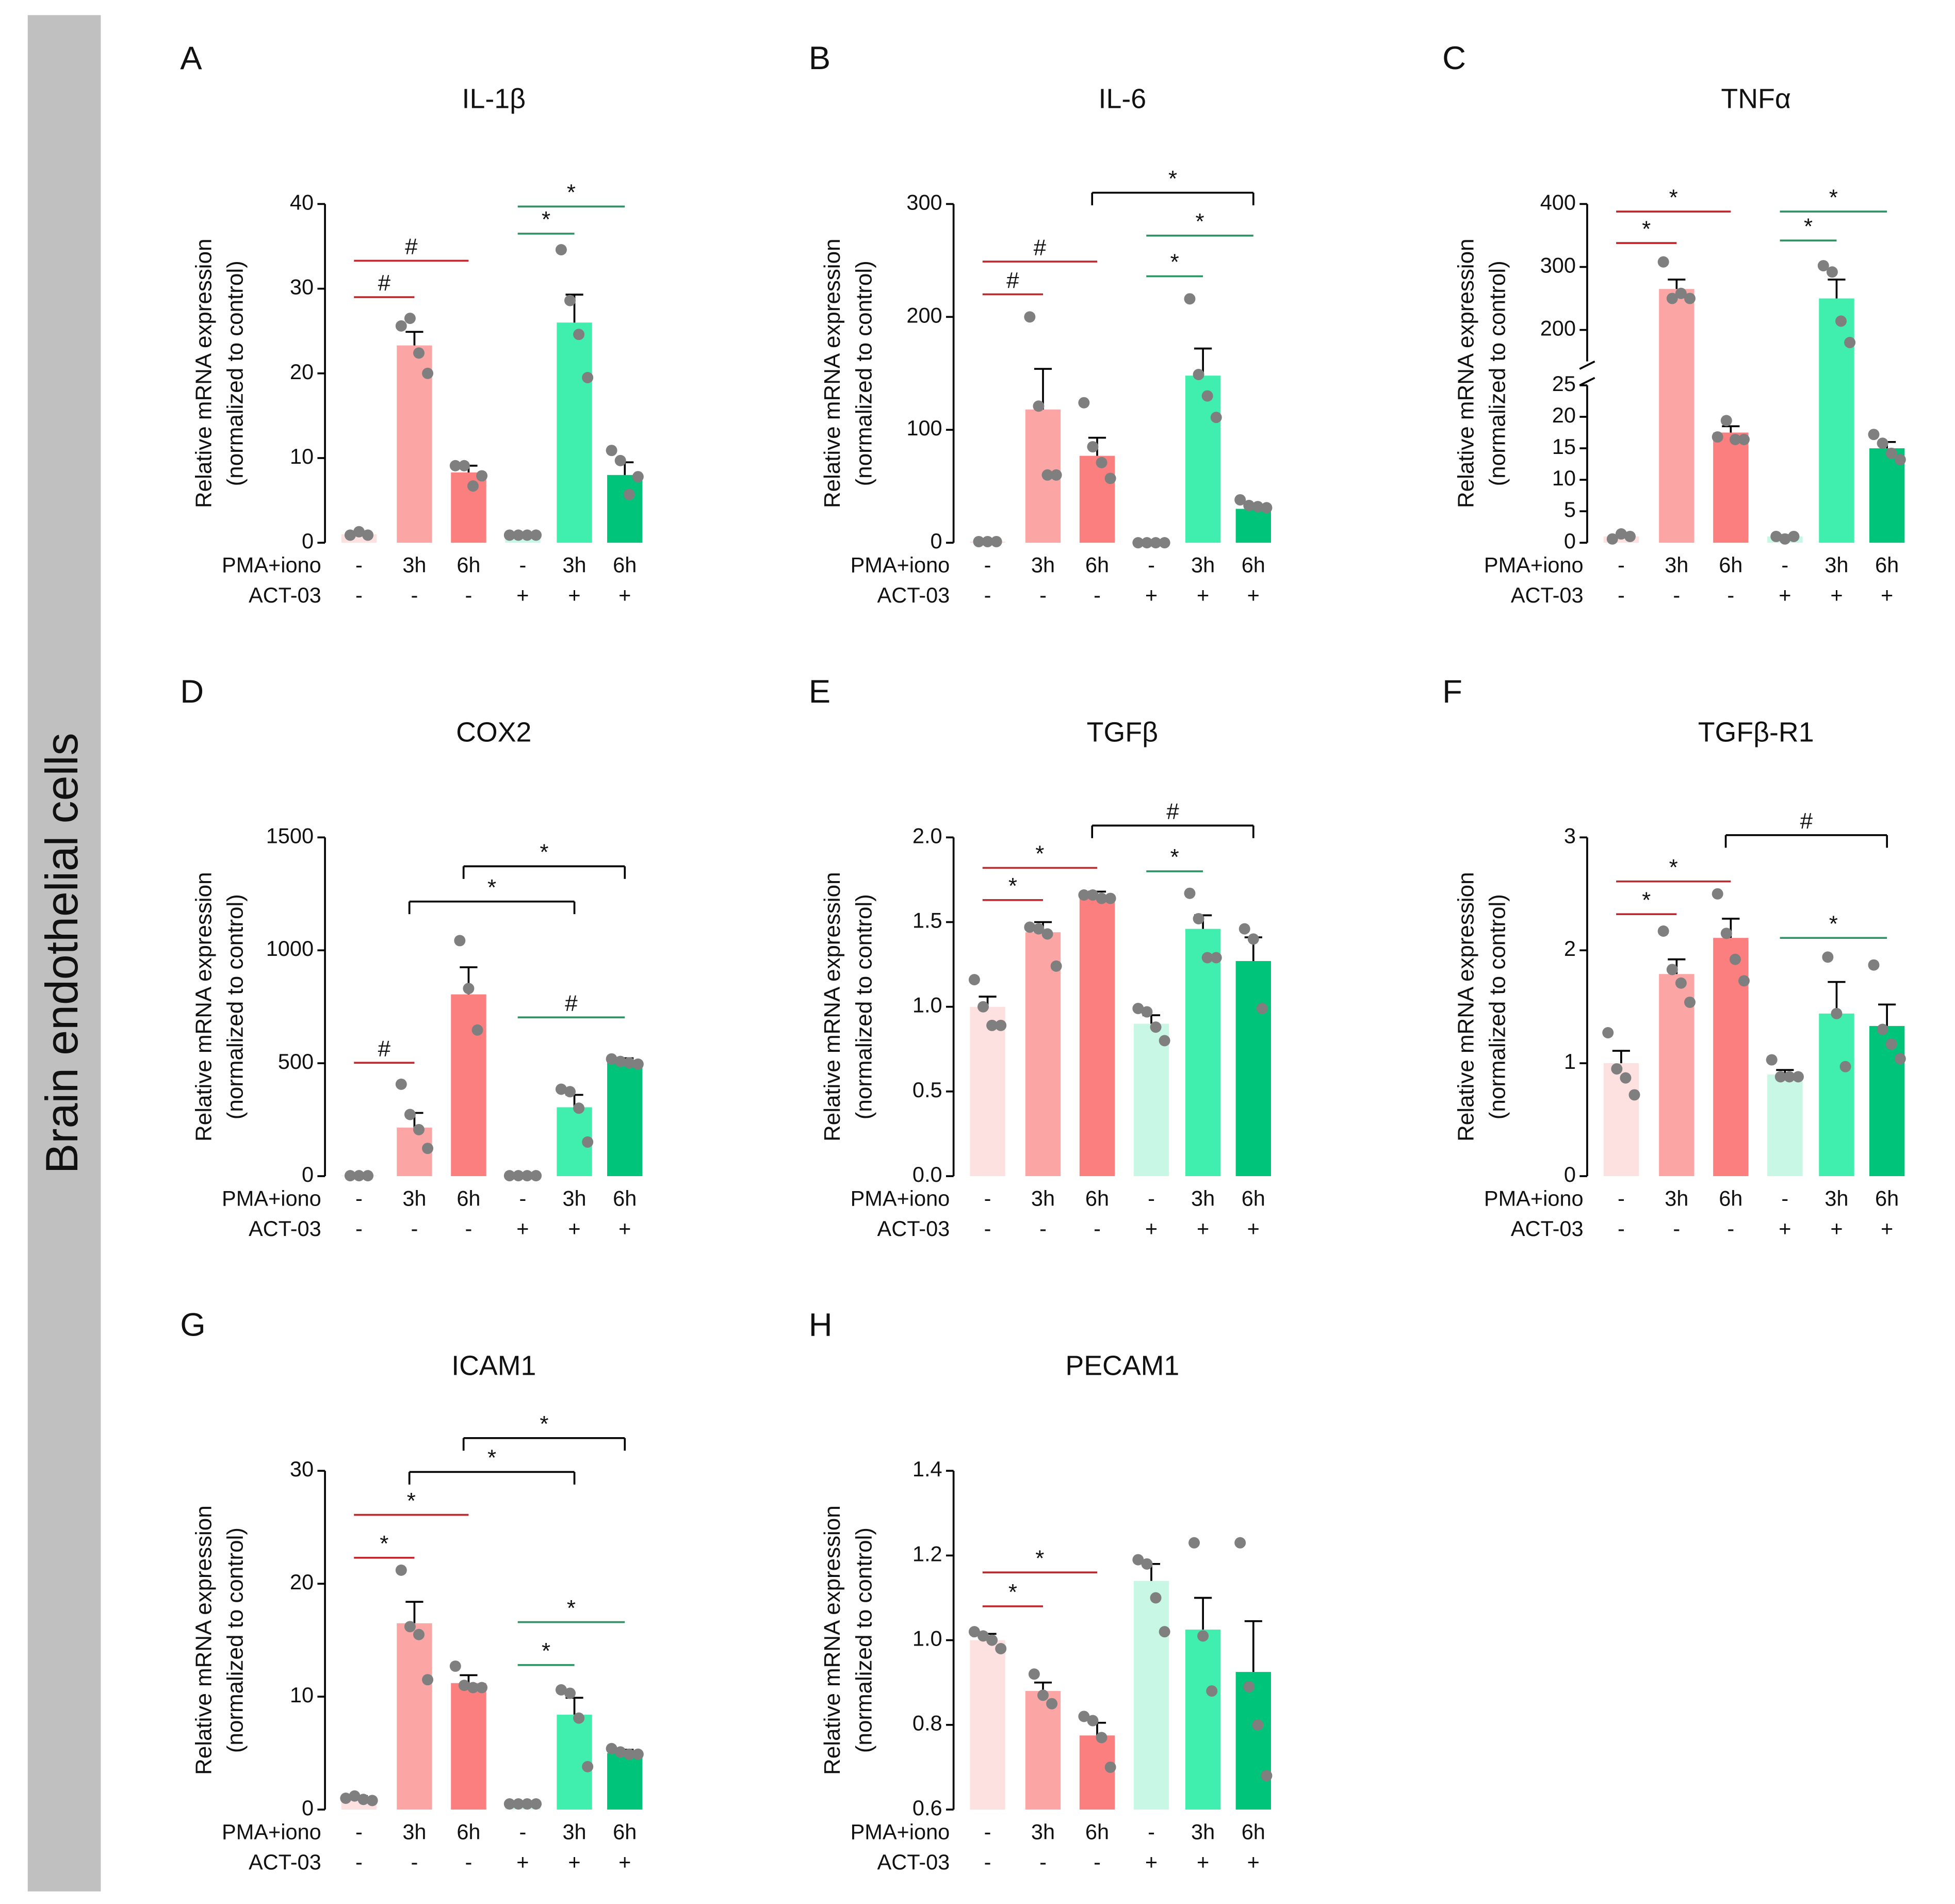 The image size is (1955, 1904). I want to click on y-tick-label: 1.0, so click(927, 1005).